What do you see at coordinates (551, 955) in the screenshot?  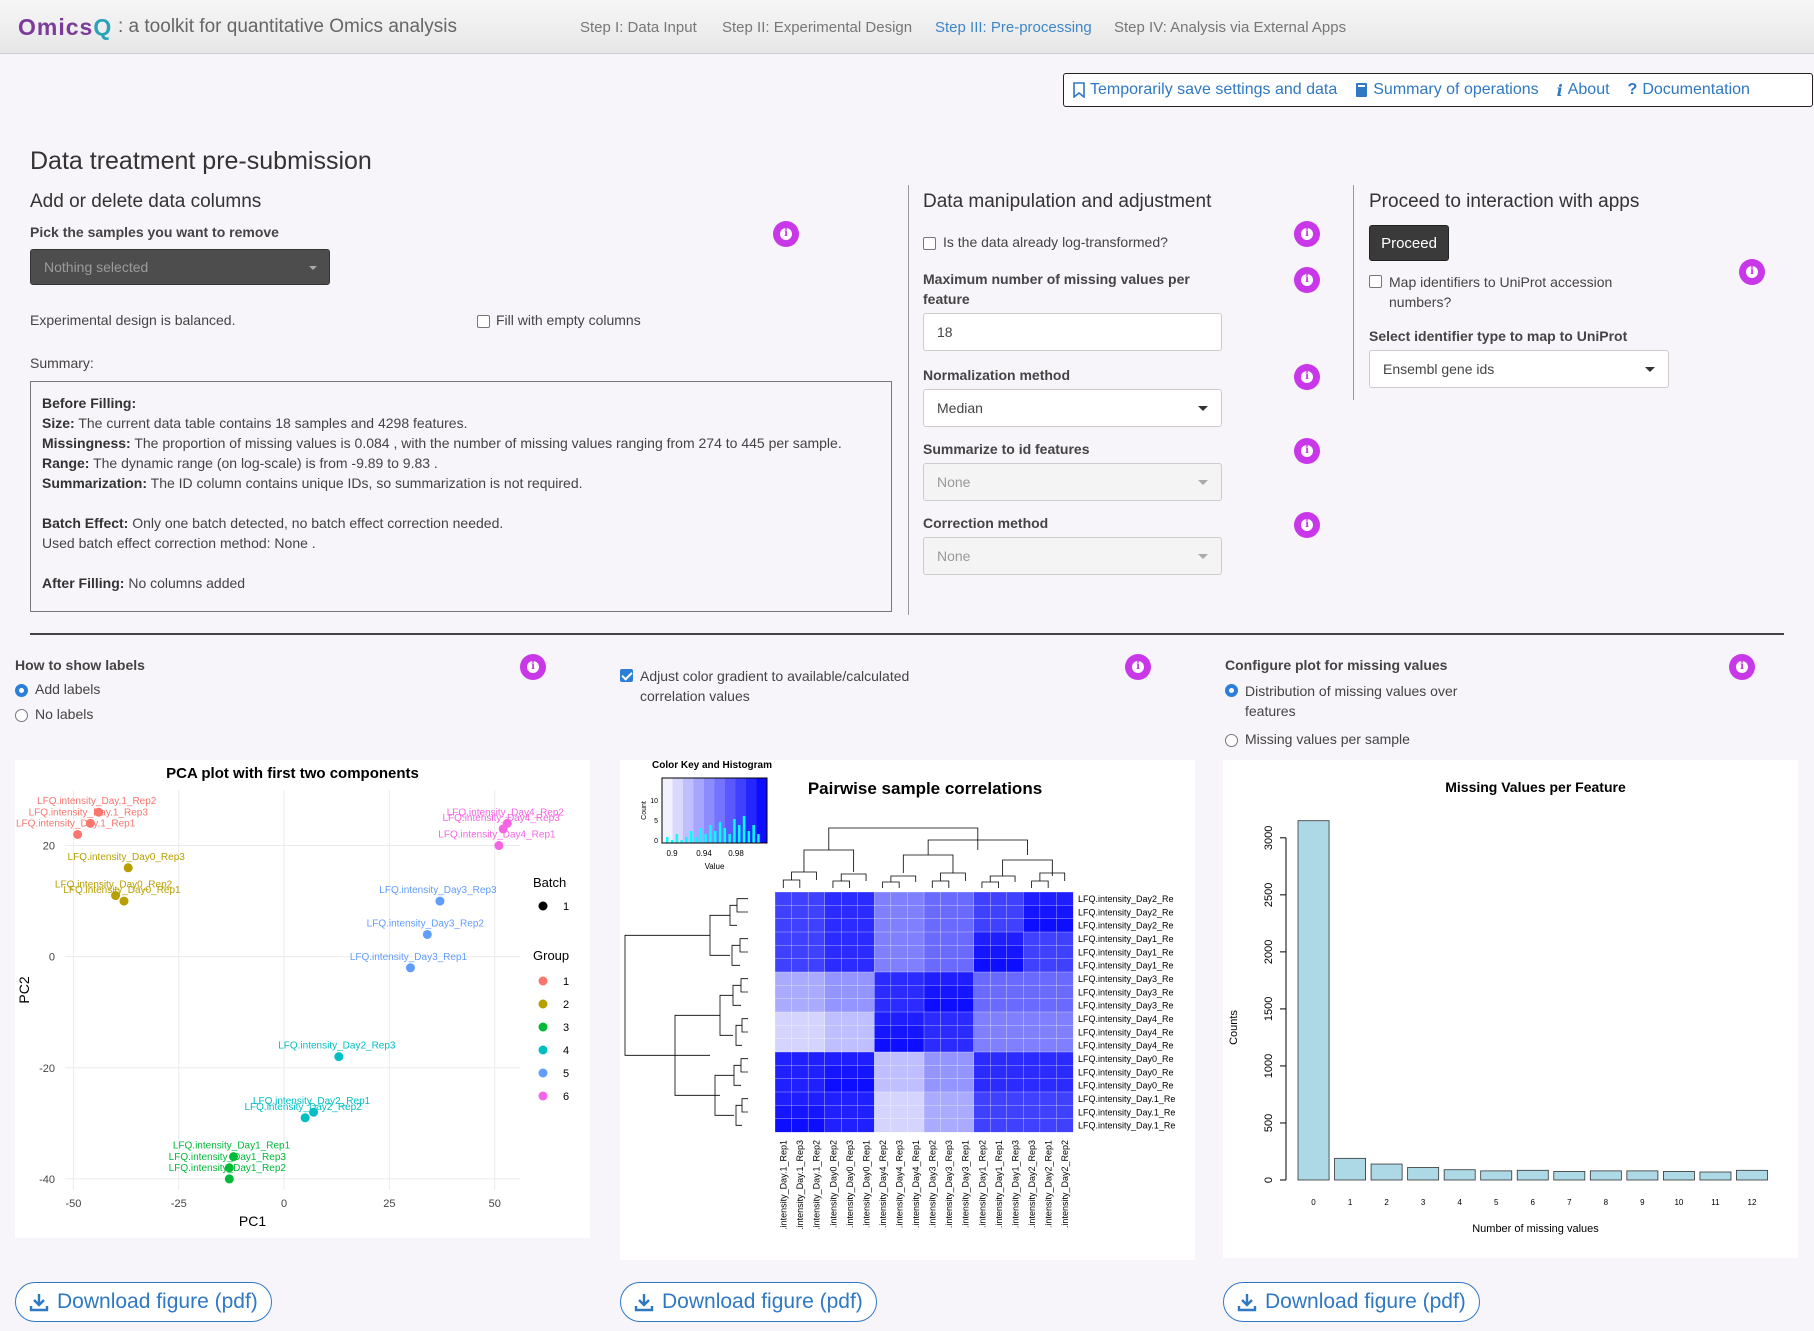 I see `legend-group-title: Group` at bounding box center [551, 955].